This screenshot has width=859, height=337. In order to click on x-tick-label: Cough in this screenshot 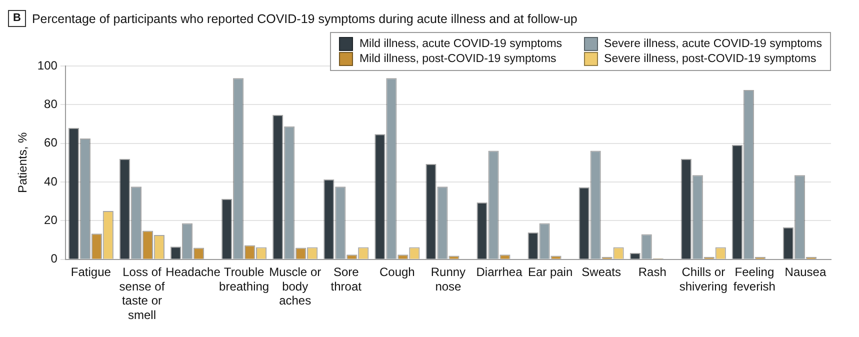, I will do `click(397, 271)`.